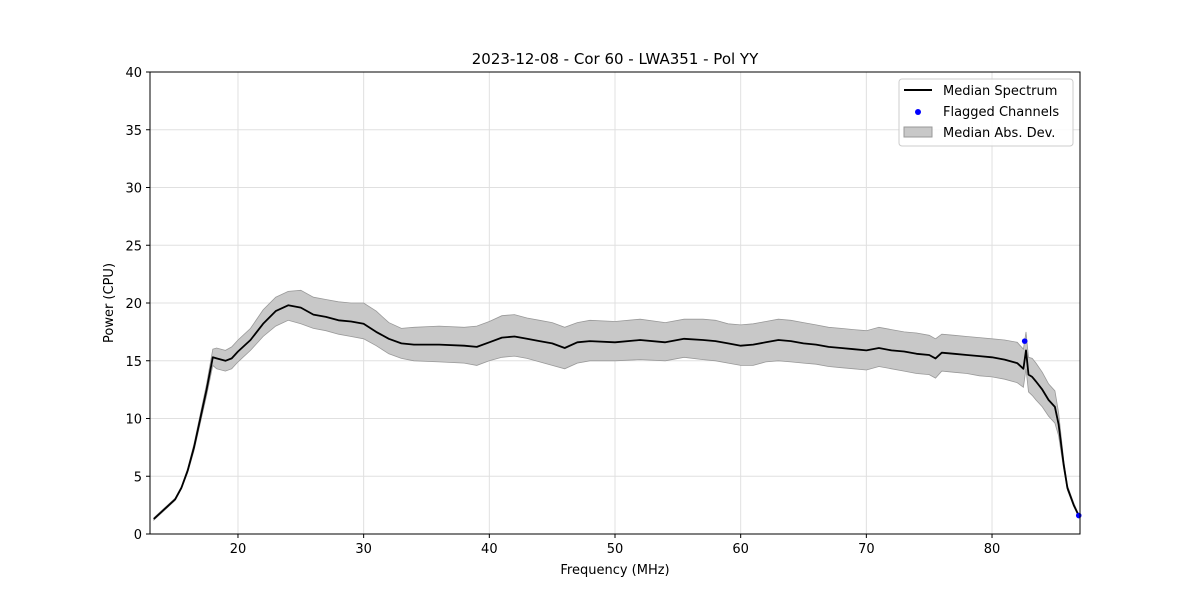 The height and width of the screenshot is (600, 1200). What do you see at coordinates (133, 304) in the screenshot?
I see `y-tick-label: 20` at bounding box center [133, 304].